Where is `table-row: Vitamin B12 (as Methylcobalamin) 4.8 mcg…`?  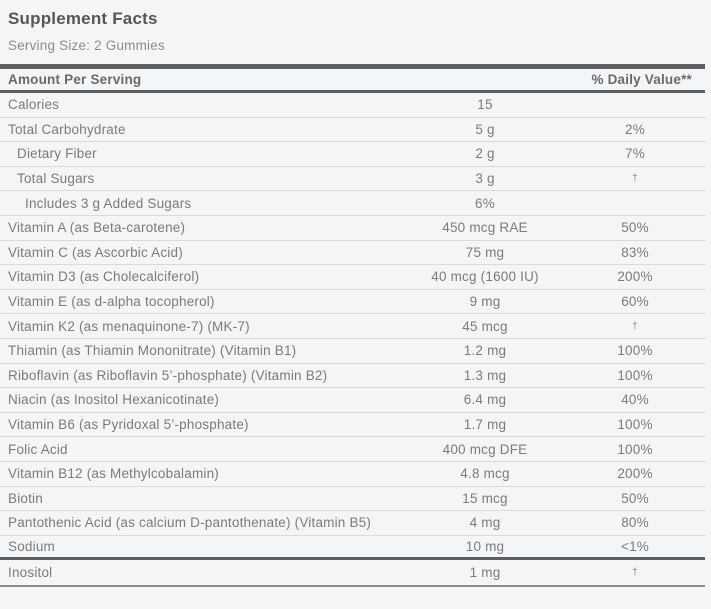 table-row: Vitamin B12 (as Methylcobalamin) 4.8 mcg… is located at coordinates (352, 474).